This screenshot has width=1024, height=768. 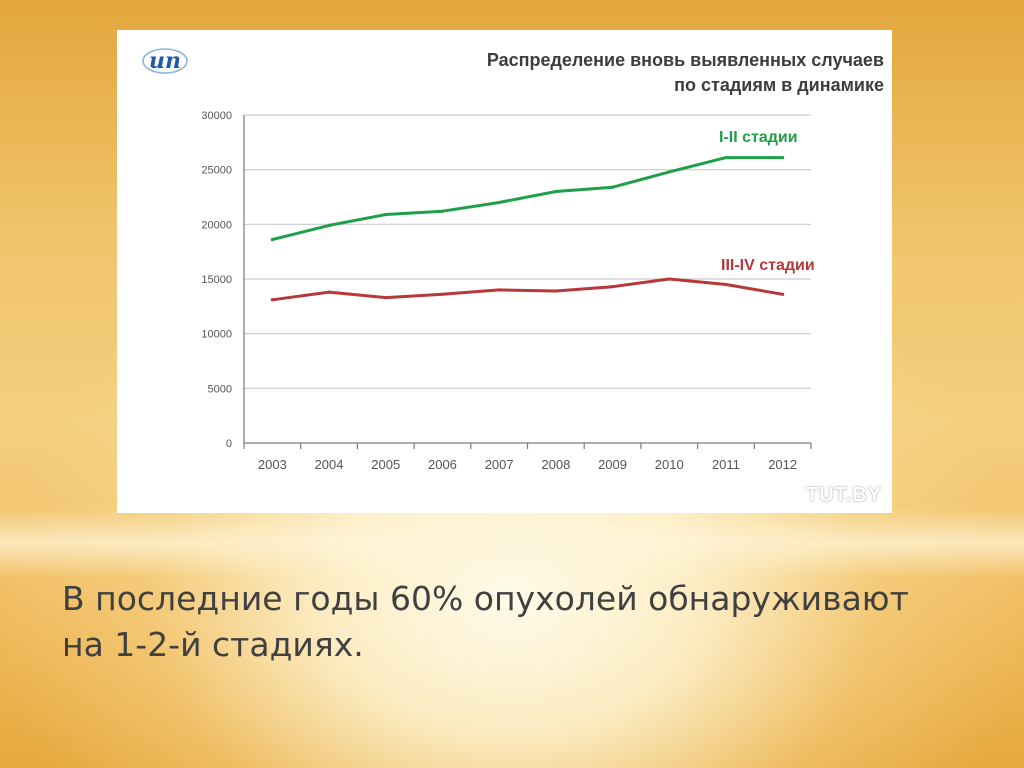 What do you see at coordinates (768, 265) in the screenshot?
I see `series-label-stage-3-4: III-IV стадии` at bounding box center [768, 265].